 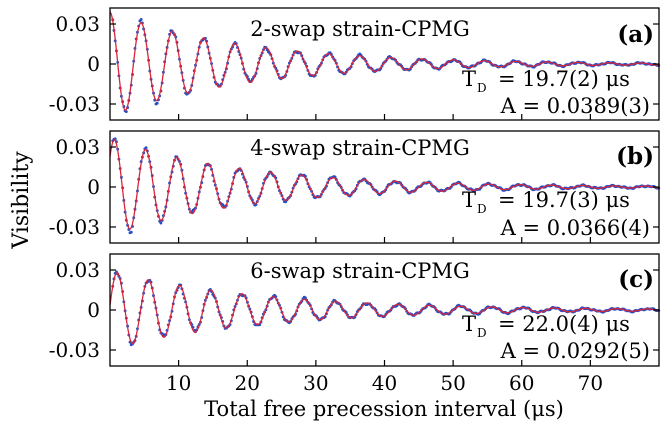 I want to click on x-tick-label: 30, so click(x=315, y=383).